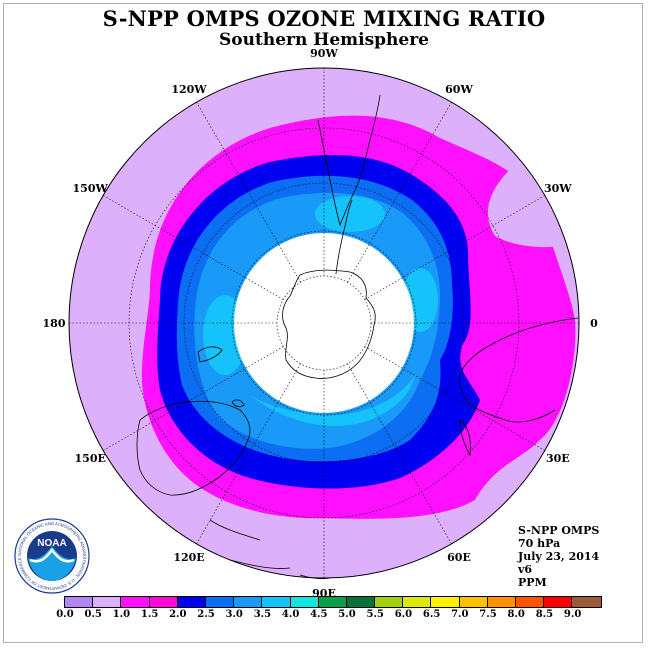 The width and height of the screenshot is (648, 648). Describe the element at coordinates (431, 614) in the screenshot. I see `colorbar-tick-label: 6.5` at that location.